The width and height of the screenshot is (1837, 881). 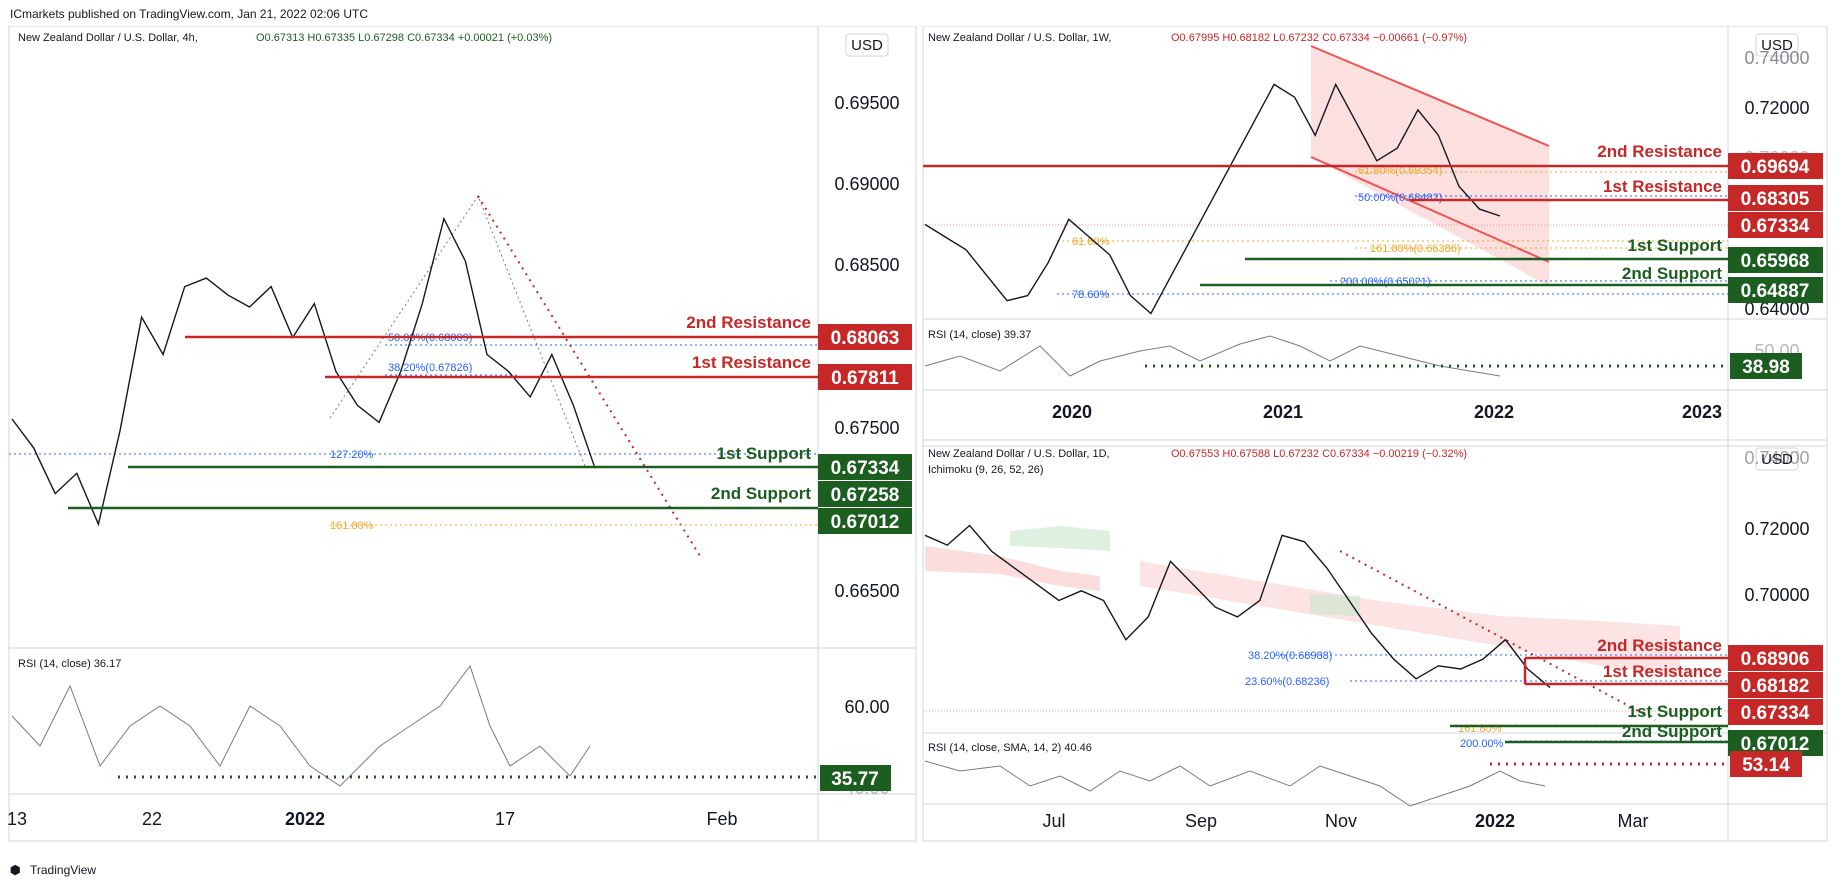 I want to click on fib-label: 161.80%(0.66386), so click(x=1415, y=249).